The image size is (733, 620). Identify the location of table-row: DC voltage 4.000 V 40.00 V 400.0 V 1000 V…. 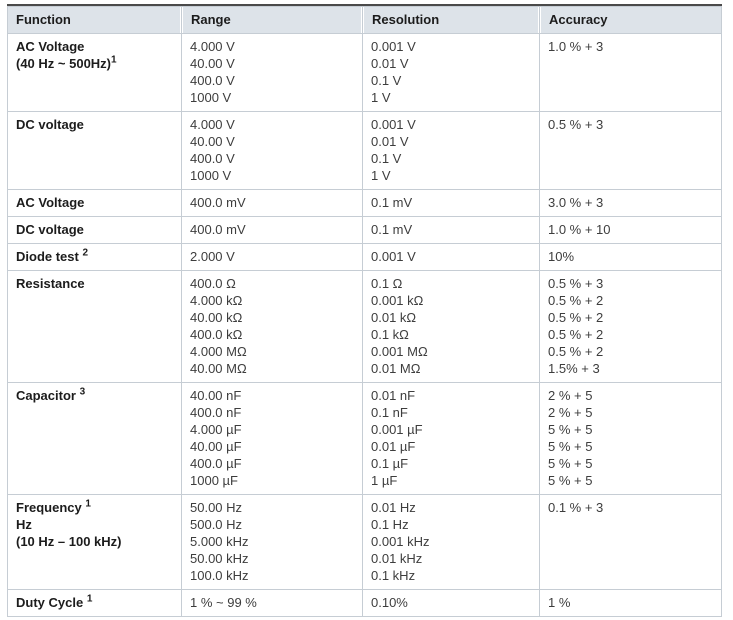
(364, 150).